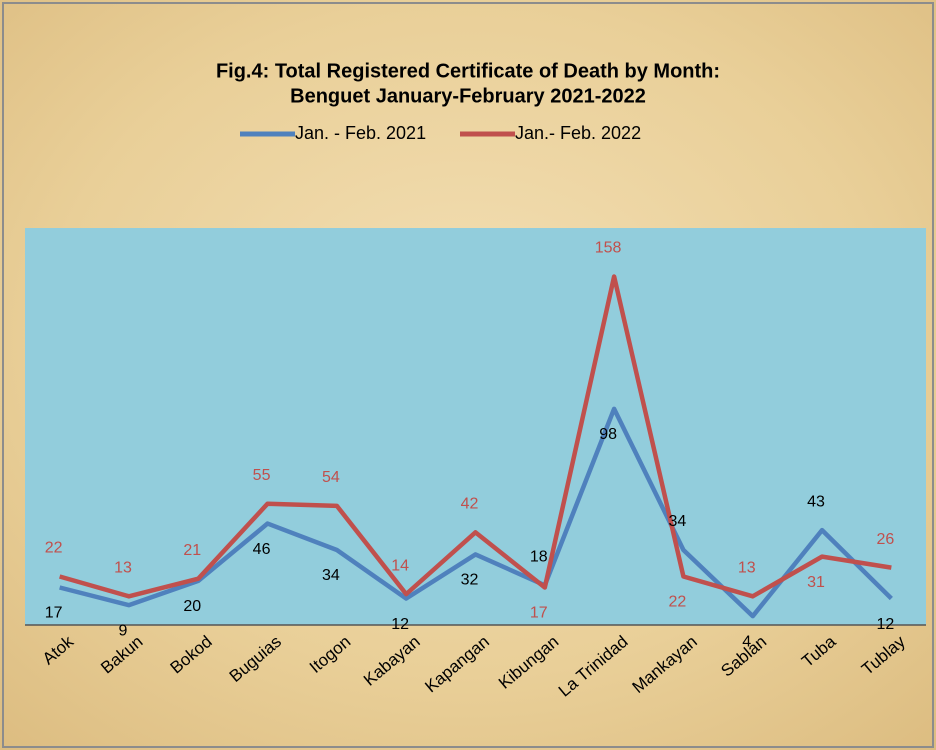 Image resolution: width=936 pixels, height=750 pixels. I want to click on data-label: 31, so click(816, 582).